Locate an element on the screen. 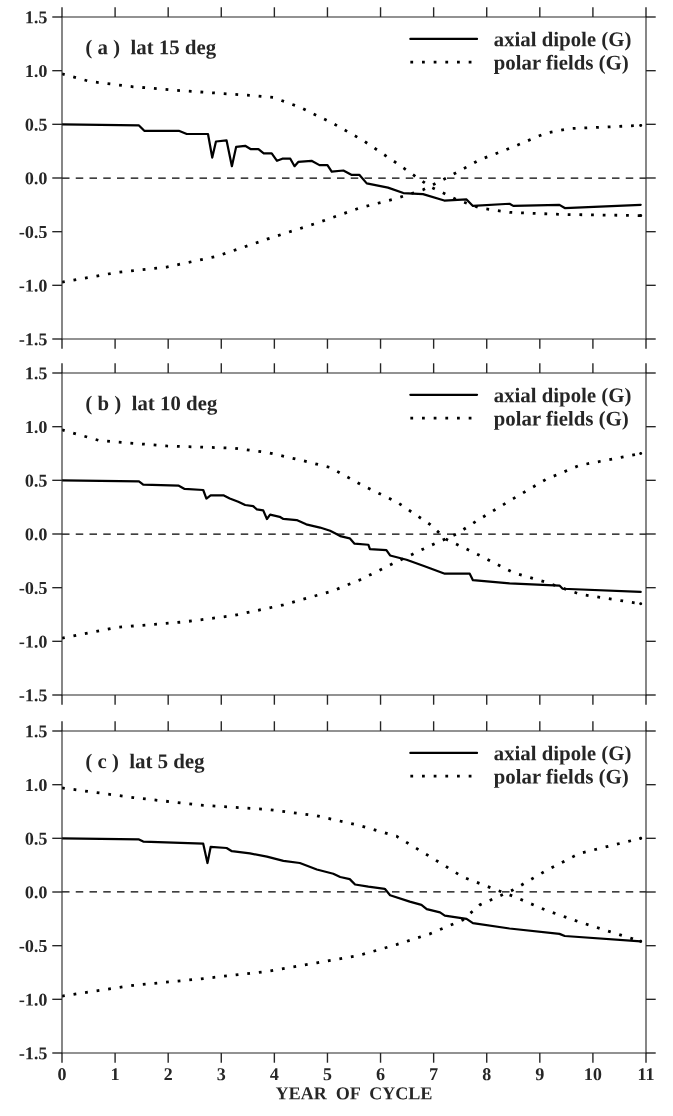 The height and width of the screenshot is (1116, 673). x-tick-label: 4 is located at coordinates (274, 1074).